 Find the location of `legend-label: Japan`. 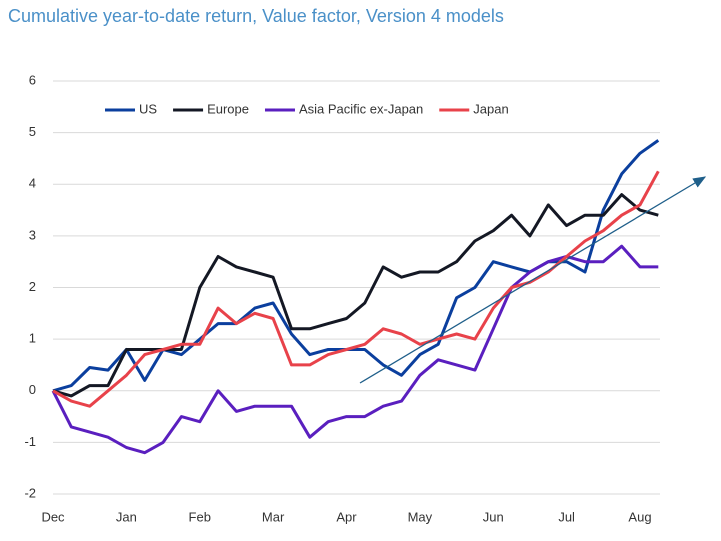

legend-label: Japan is located at coordinates (490, 108).